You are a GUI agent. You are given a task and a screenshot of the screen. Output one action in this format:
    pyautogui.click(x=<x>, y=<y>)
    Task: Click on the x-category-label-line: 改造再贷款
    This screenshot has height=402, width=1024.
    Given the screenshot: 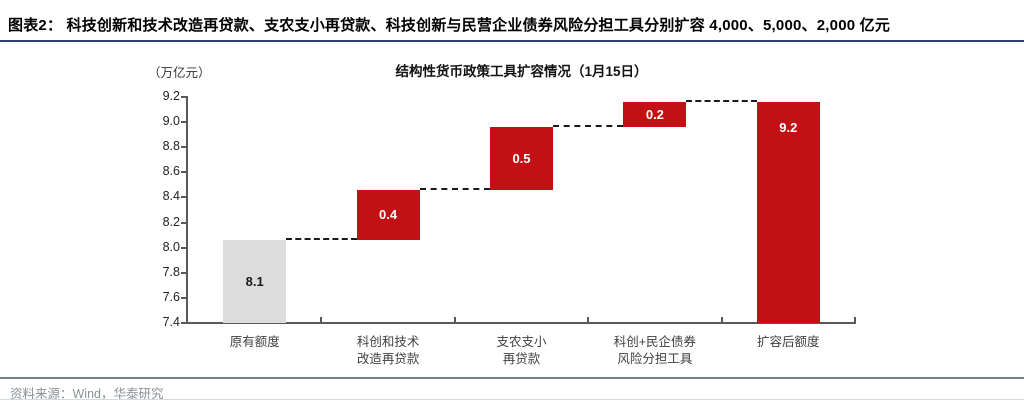 What is the action you would take?
    pyautogui.click(x=388, y=359)
    